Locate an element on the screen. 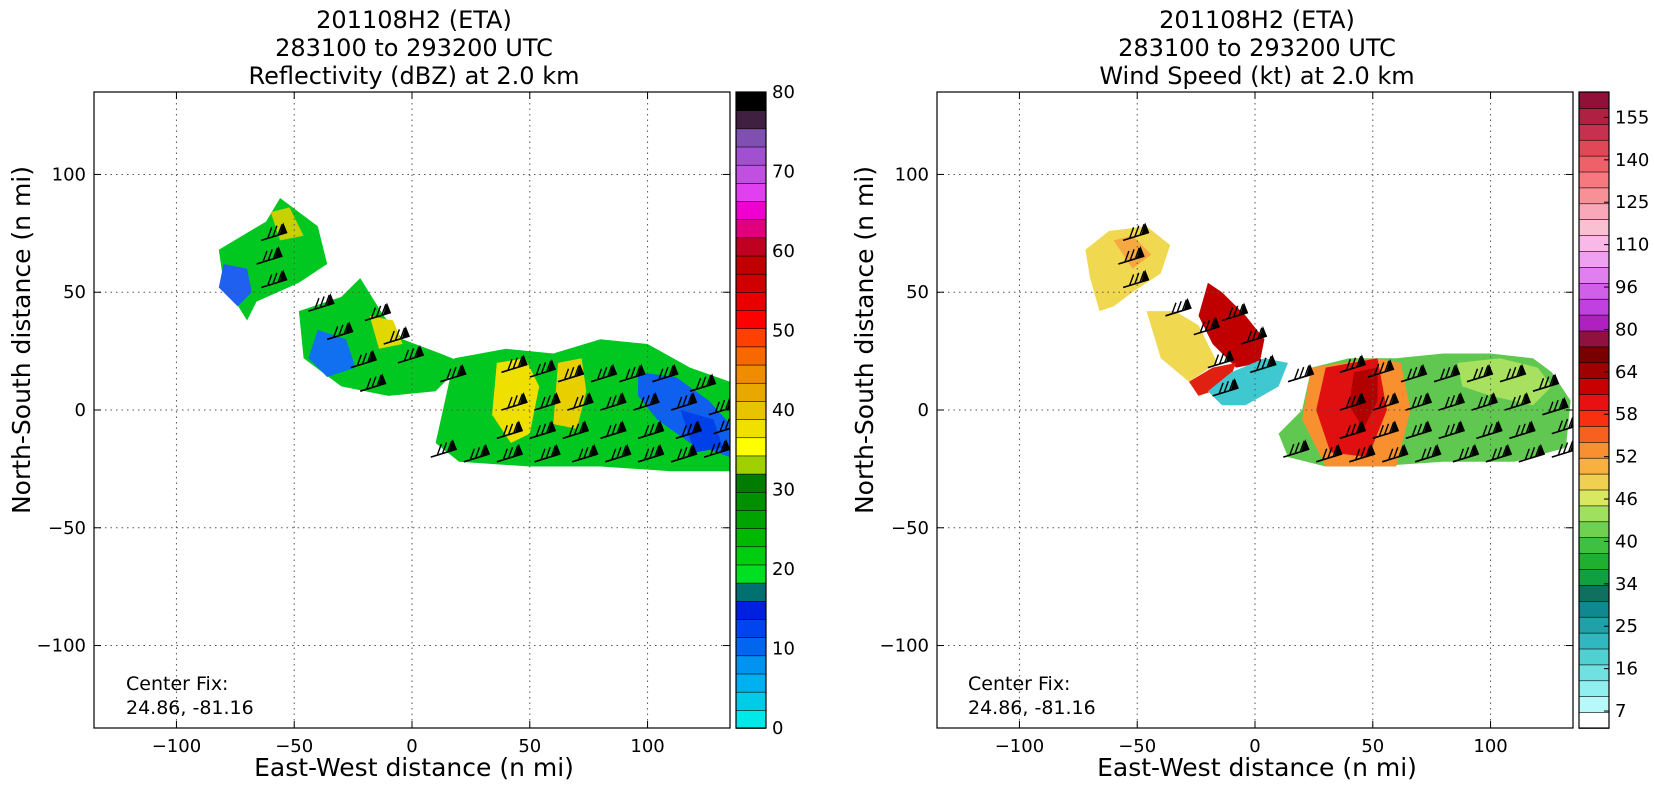 The image size is (1654, 787). y-axis-label: North-South distance (n mi) is located at coordinates (864, 340).